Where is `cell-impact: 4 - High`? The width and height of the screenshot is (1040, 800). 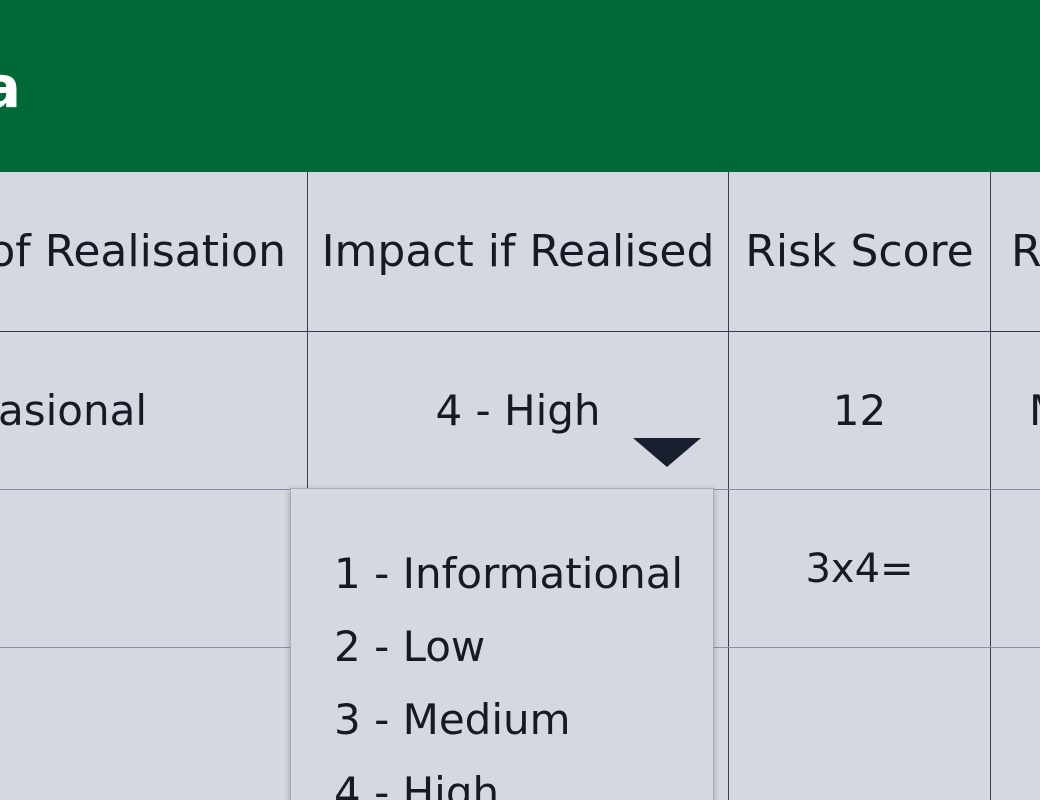 cell-impact: 4 - High is located at coordinates (518, 410).